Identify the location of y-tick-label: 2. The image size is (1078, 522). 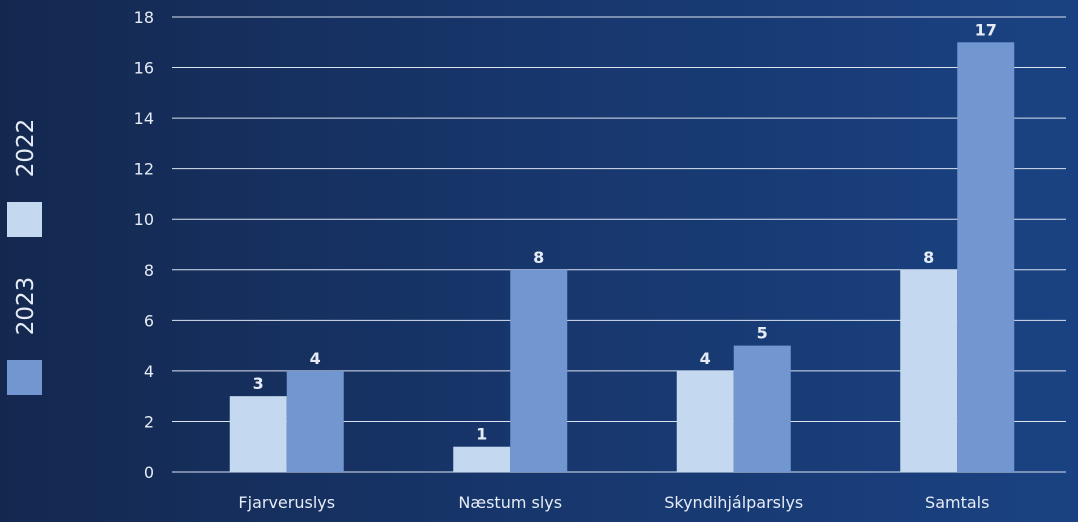
(149, 421).